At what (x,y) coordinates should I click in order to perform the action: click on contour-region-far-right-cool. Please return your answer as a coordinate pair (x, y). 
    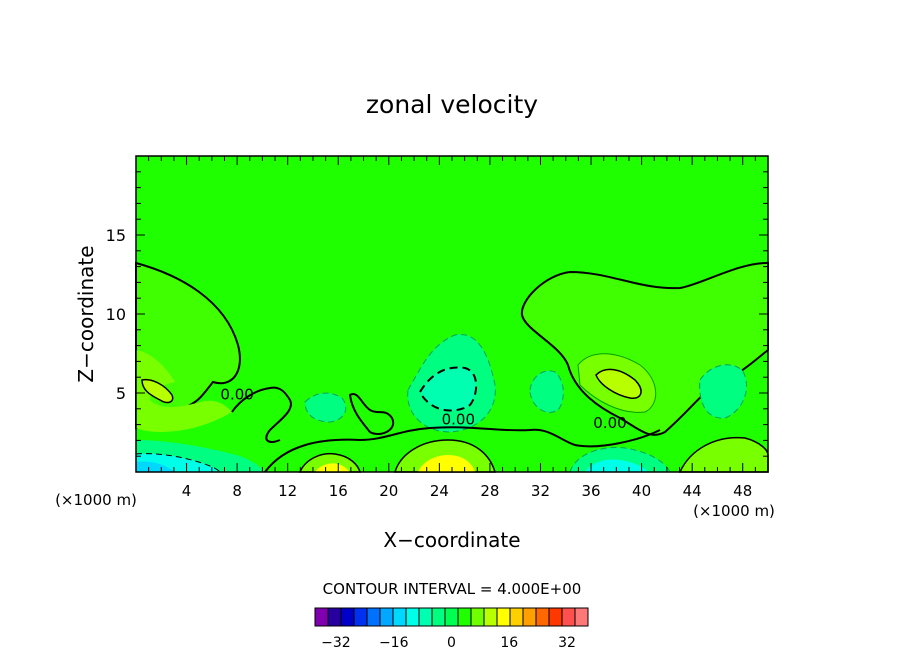
    Looking at the image, I should click on (723, 391).